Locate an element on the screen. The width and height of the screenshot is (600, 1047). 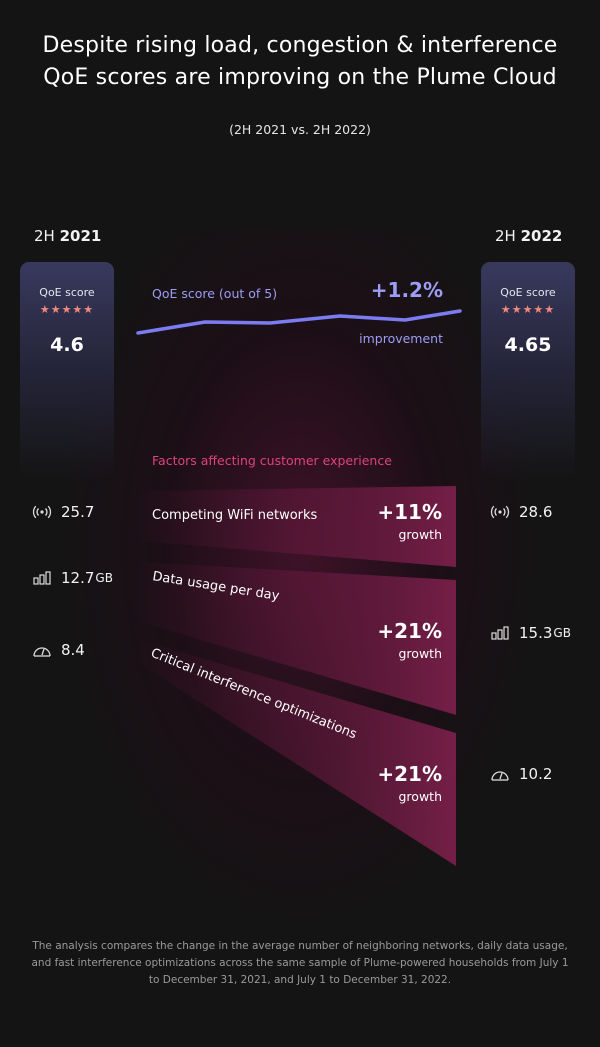
metric-value: 12.7 is located at coordinates (78, 578).